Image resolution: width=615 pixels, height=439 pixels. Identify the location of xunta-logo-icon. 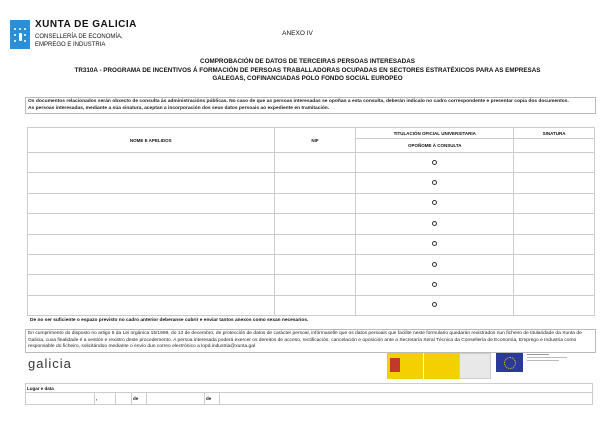
(20, 34).